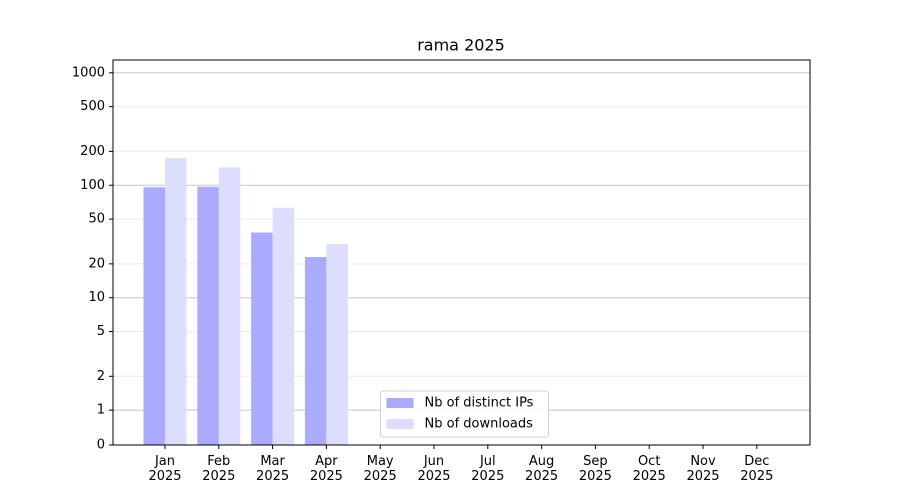  Describe the element at coordinates (101, 445) in the screenshot. I see `y-tick-label: 0` at that location.